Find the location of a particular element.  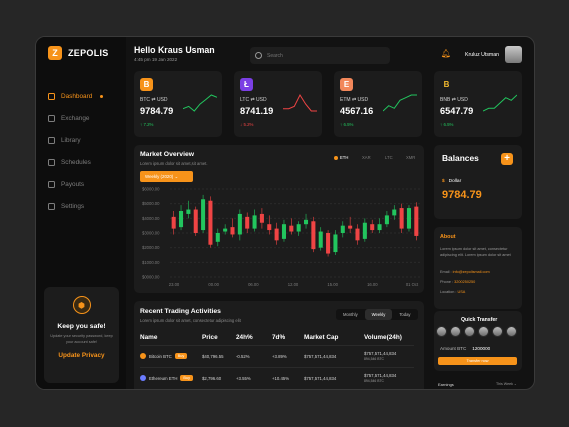

coin-change: ↑ 6.5% is located at coordinates (346, 124).